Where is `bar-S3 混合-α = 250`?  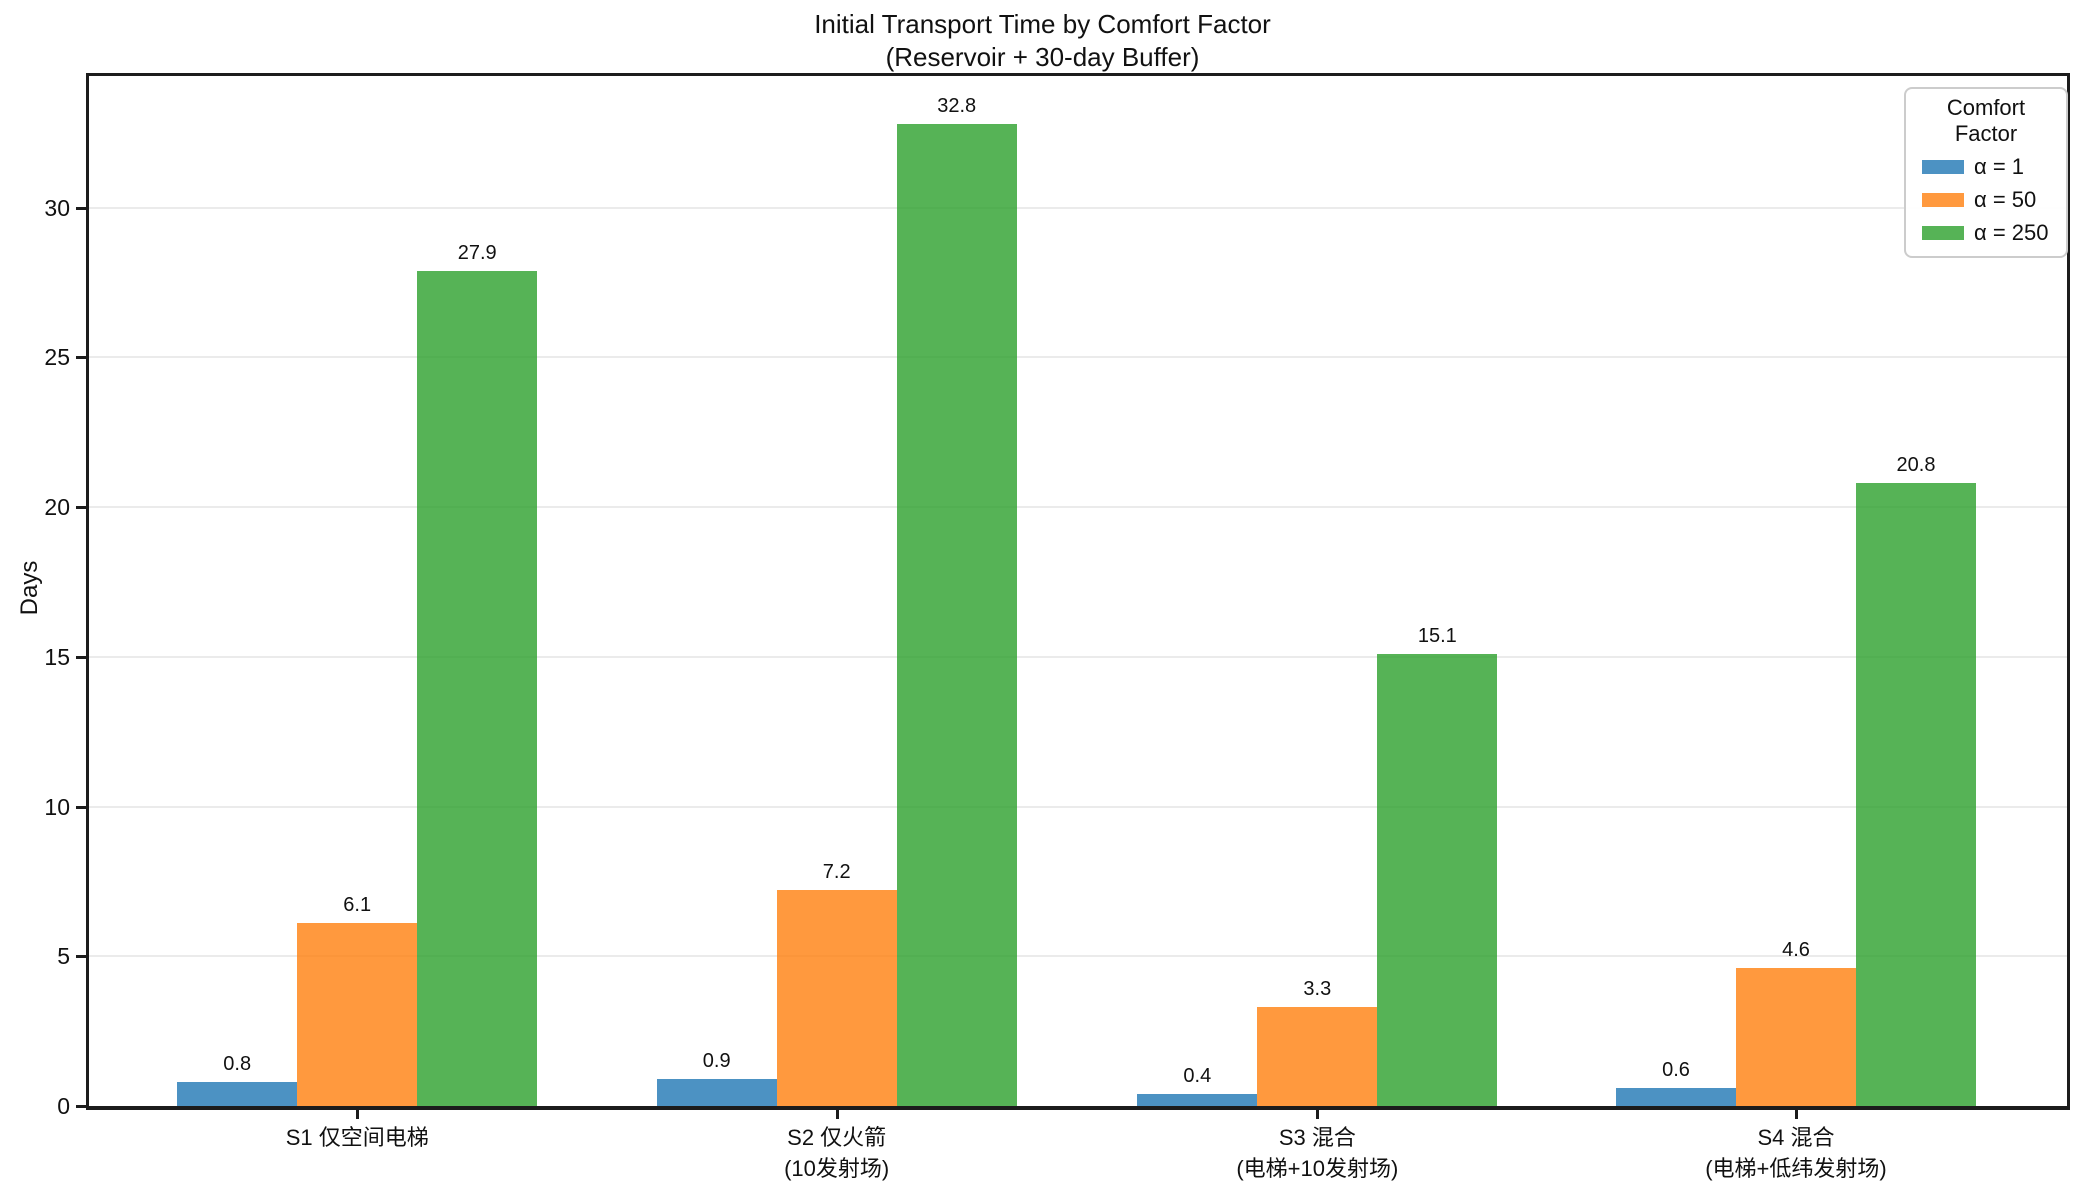
bar-S3 混合-α = 250 is located at coordinates (1437, 879).